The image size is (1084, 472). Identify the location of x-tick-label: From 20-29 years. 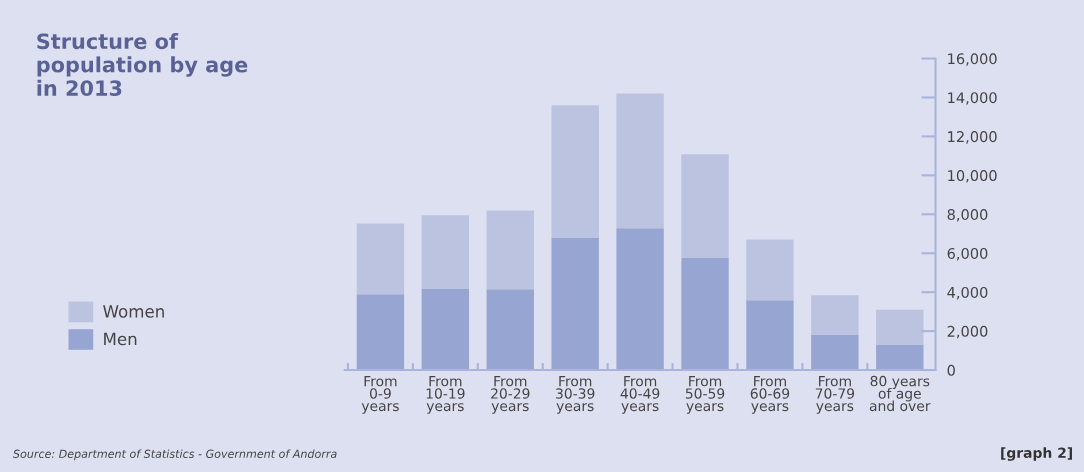
(510, 395).